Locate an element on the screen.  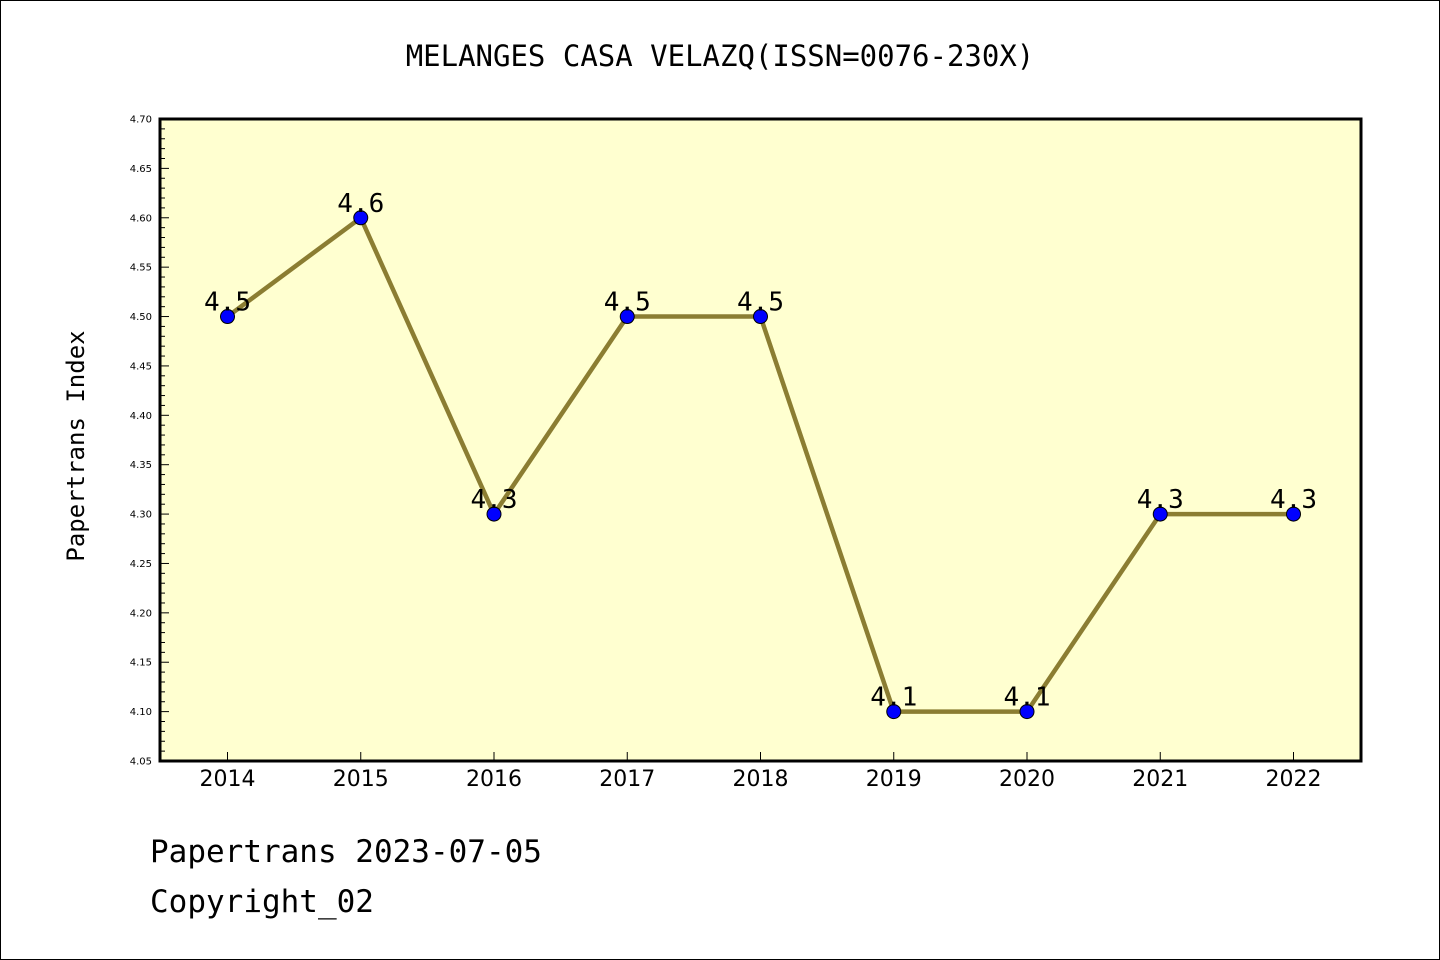
y-tick-label: 4.50 is located at coordinates (141, 317).